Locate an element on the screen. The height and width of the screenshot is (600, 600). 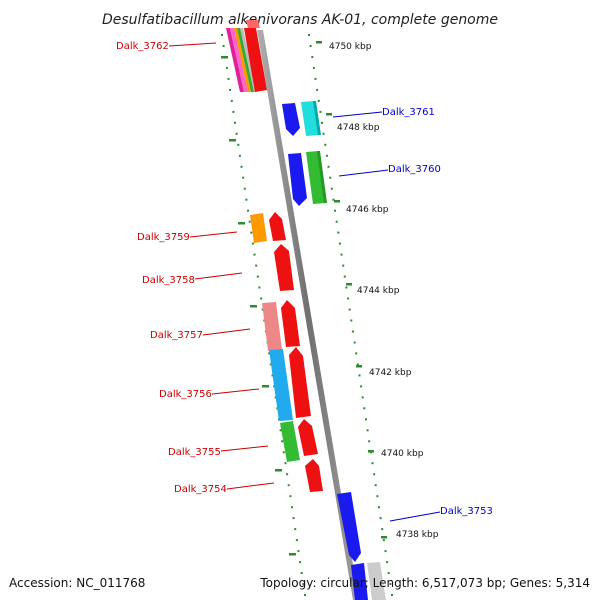
tick-label-4740: 4740 kbp is located at coordinates (402, 454).